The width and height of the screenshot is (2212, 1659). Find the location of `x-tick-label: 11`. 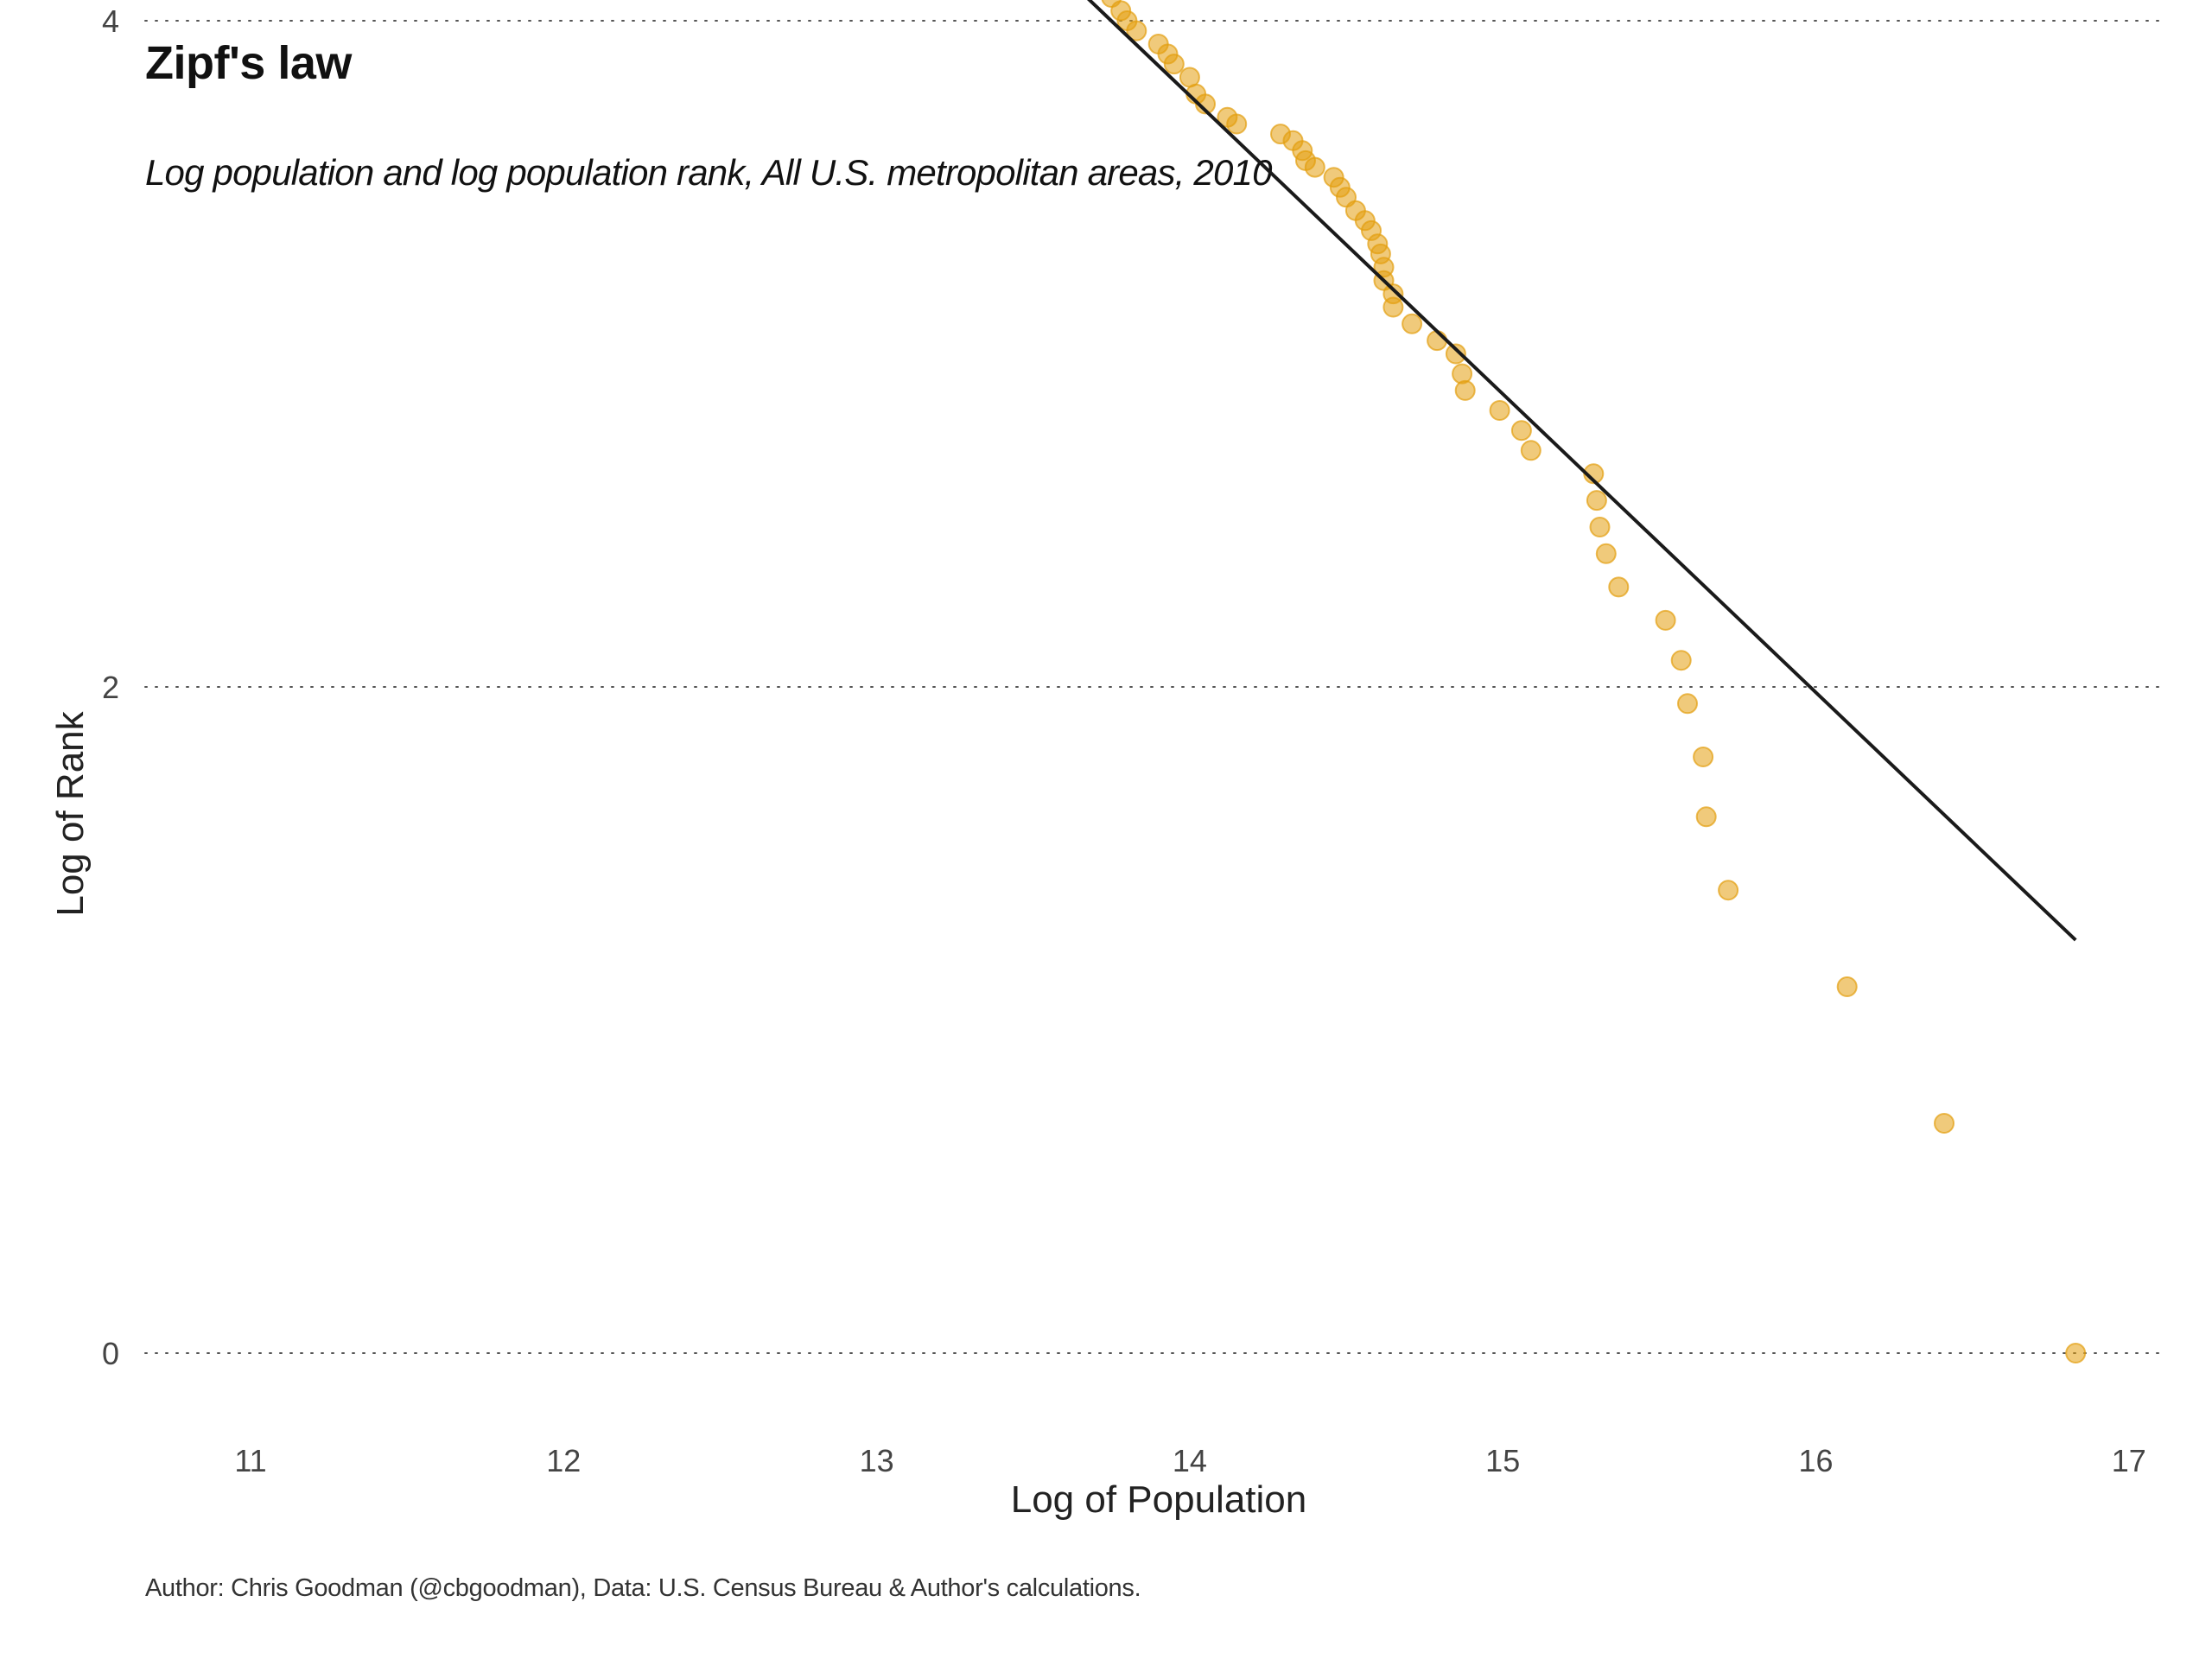

x-tick-label: 11 is located at coordinates (250, 1460).